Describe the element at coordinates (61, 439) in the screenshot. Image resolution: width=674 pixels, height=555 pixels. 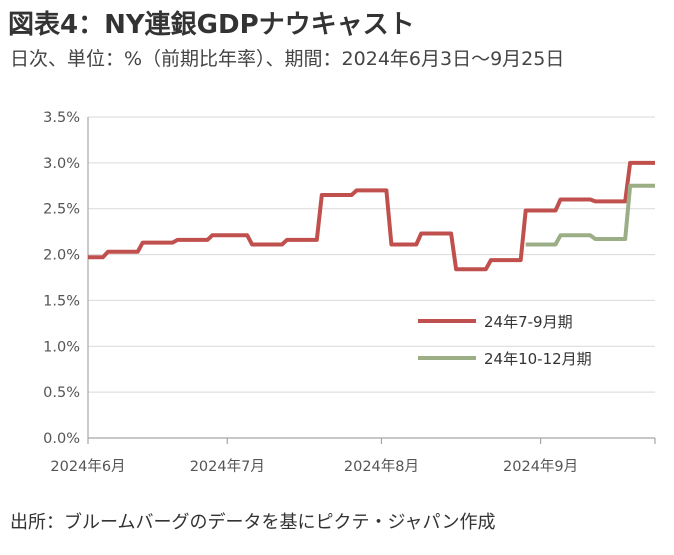
I see `y-tick-label: 0.0%` at that location.